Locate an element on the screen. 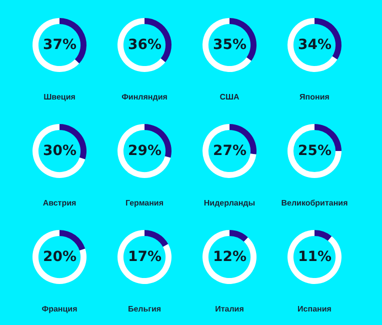 The height and width of the screenshot is (325, 382). text: Франция is located at coordinates (60, 309).